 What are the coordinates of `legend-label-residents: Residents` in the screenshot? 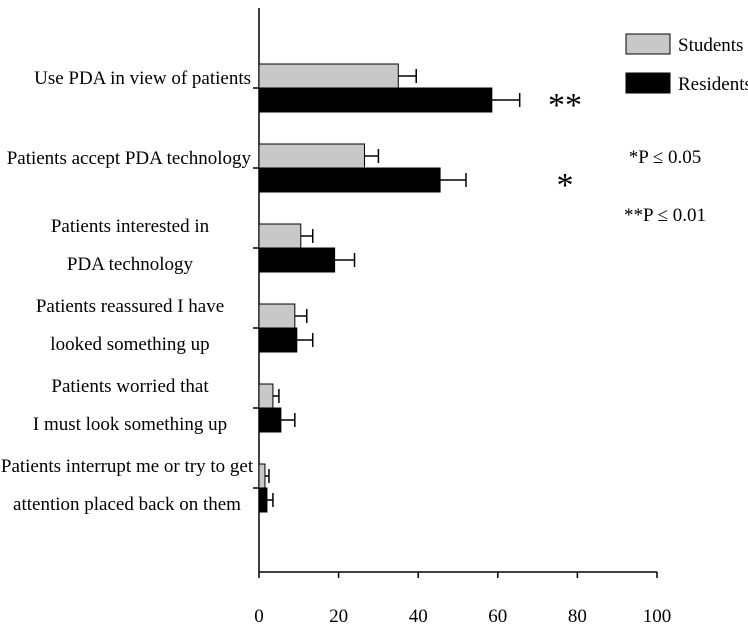 It's located at (713, 84).